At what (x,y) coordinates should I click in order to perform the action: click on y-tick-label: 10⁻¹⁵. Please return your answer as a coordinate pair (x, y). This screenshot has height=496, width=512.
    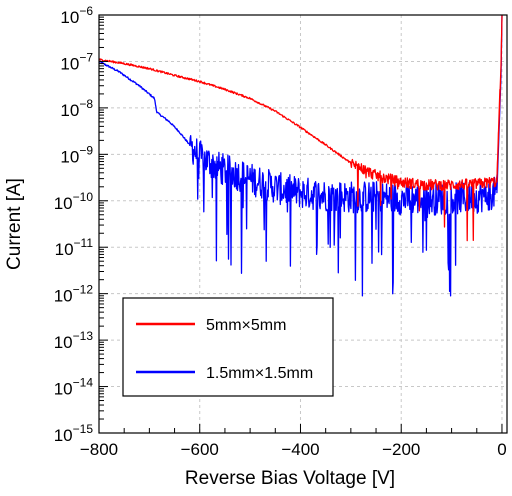
    Looking at the image, I should click on (74, 433).